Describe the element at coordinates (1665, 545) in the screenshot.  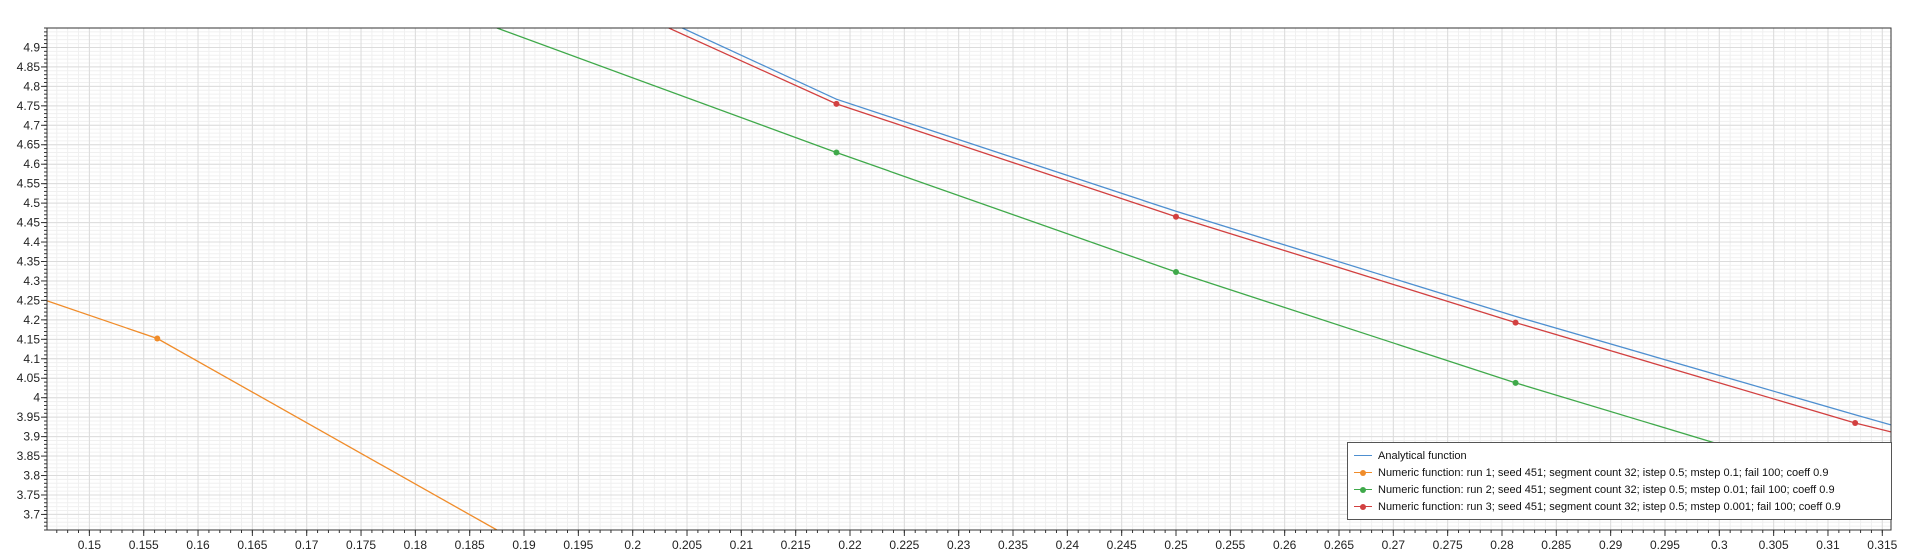
I see `x-tick-label: 0.295` at that location.